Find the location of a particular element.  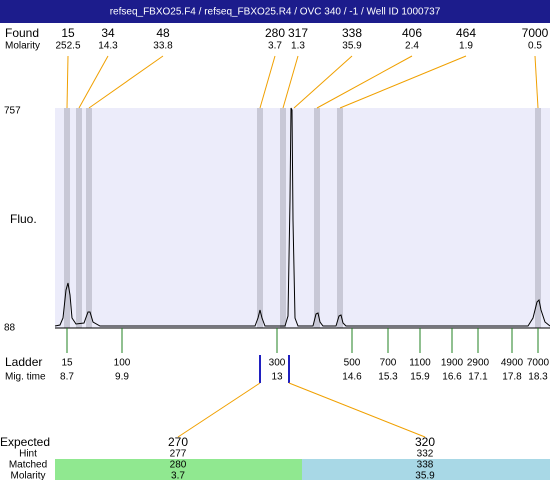

peak-size: 48 is located at coordinates (163, 33).